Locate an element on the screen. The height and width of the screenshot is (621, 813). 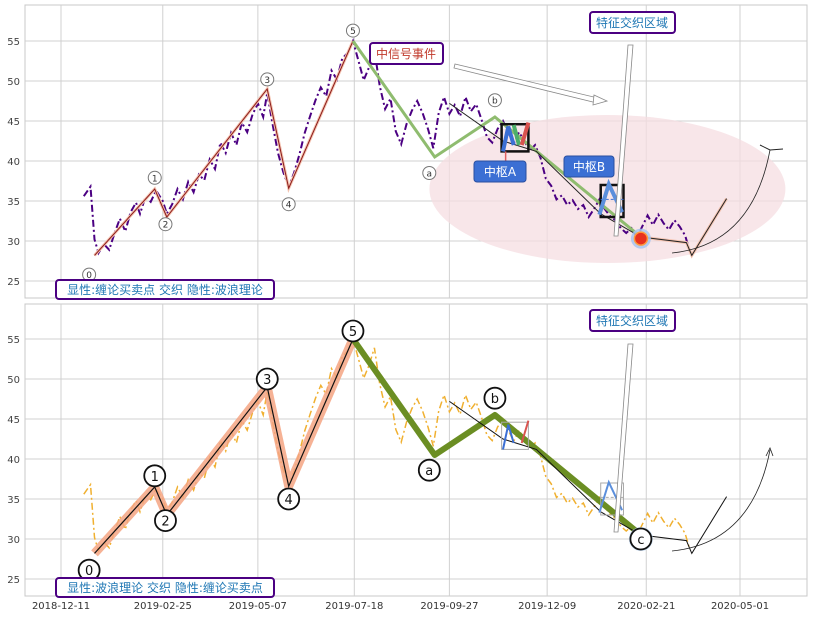
top-zone-label: 特征交织区域 is located at coordinates (632, 22).